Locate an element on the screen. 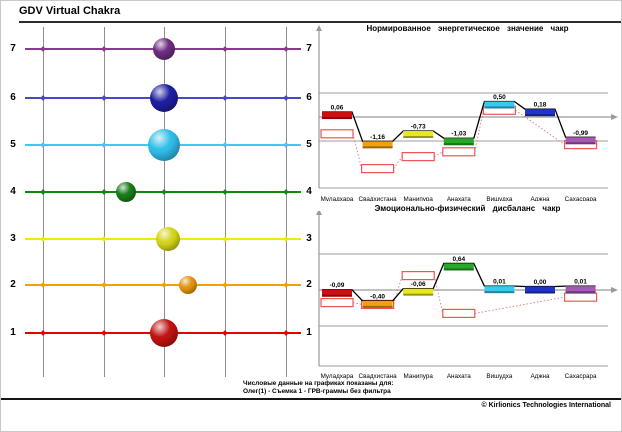  chakra-level-number-right: 3 is located at coordinates (309, 238).